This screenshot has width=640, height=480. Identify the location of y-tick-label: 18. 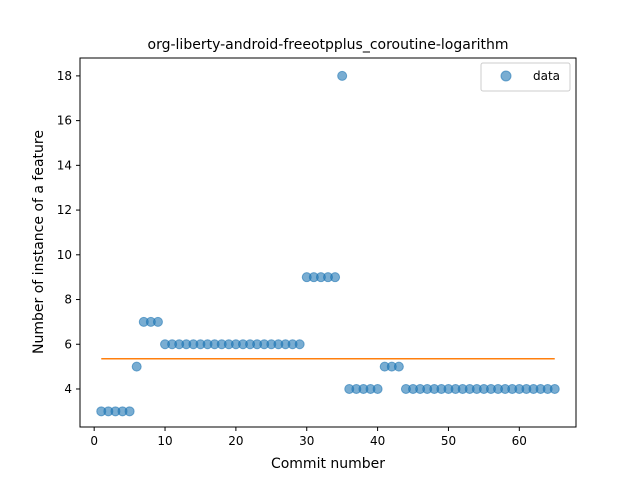
(64, 76).